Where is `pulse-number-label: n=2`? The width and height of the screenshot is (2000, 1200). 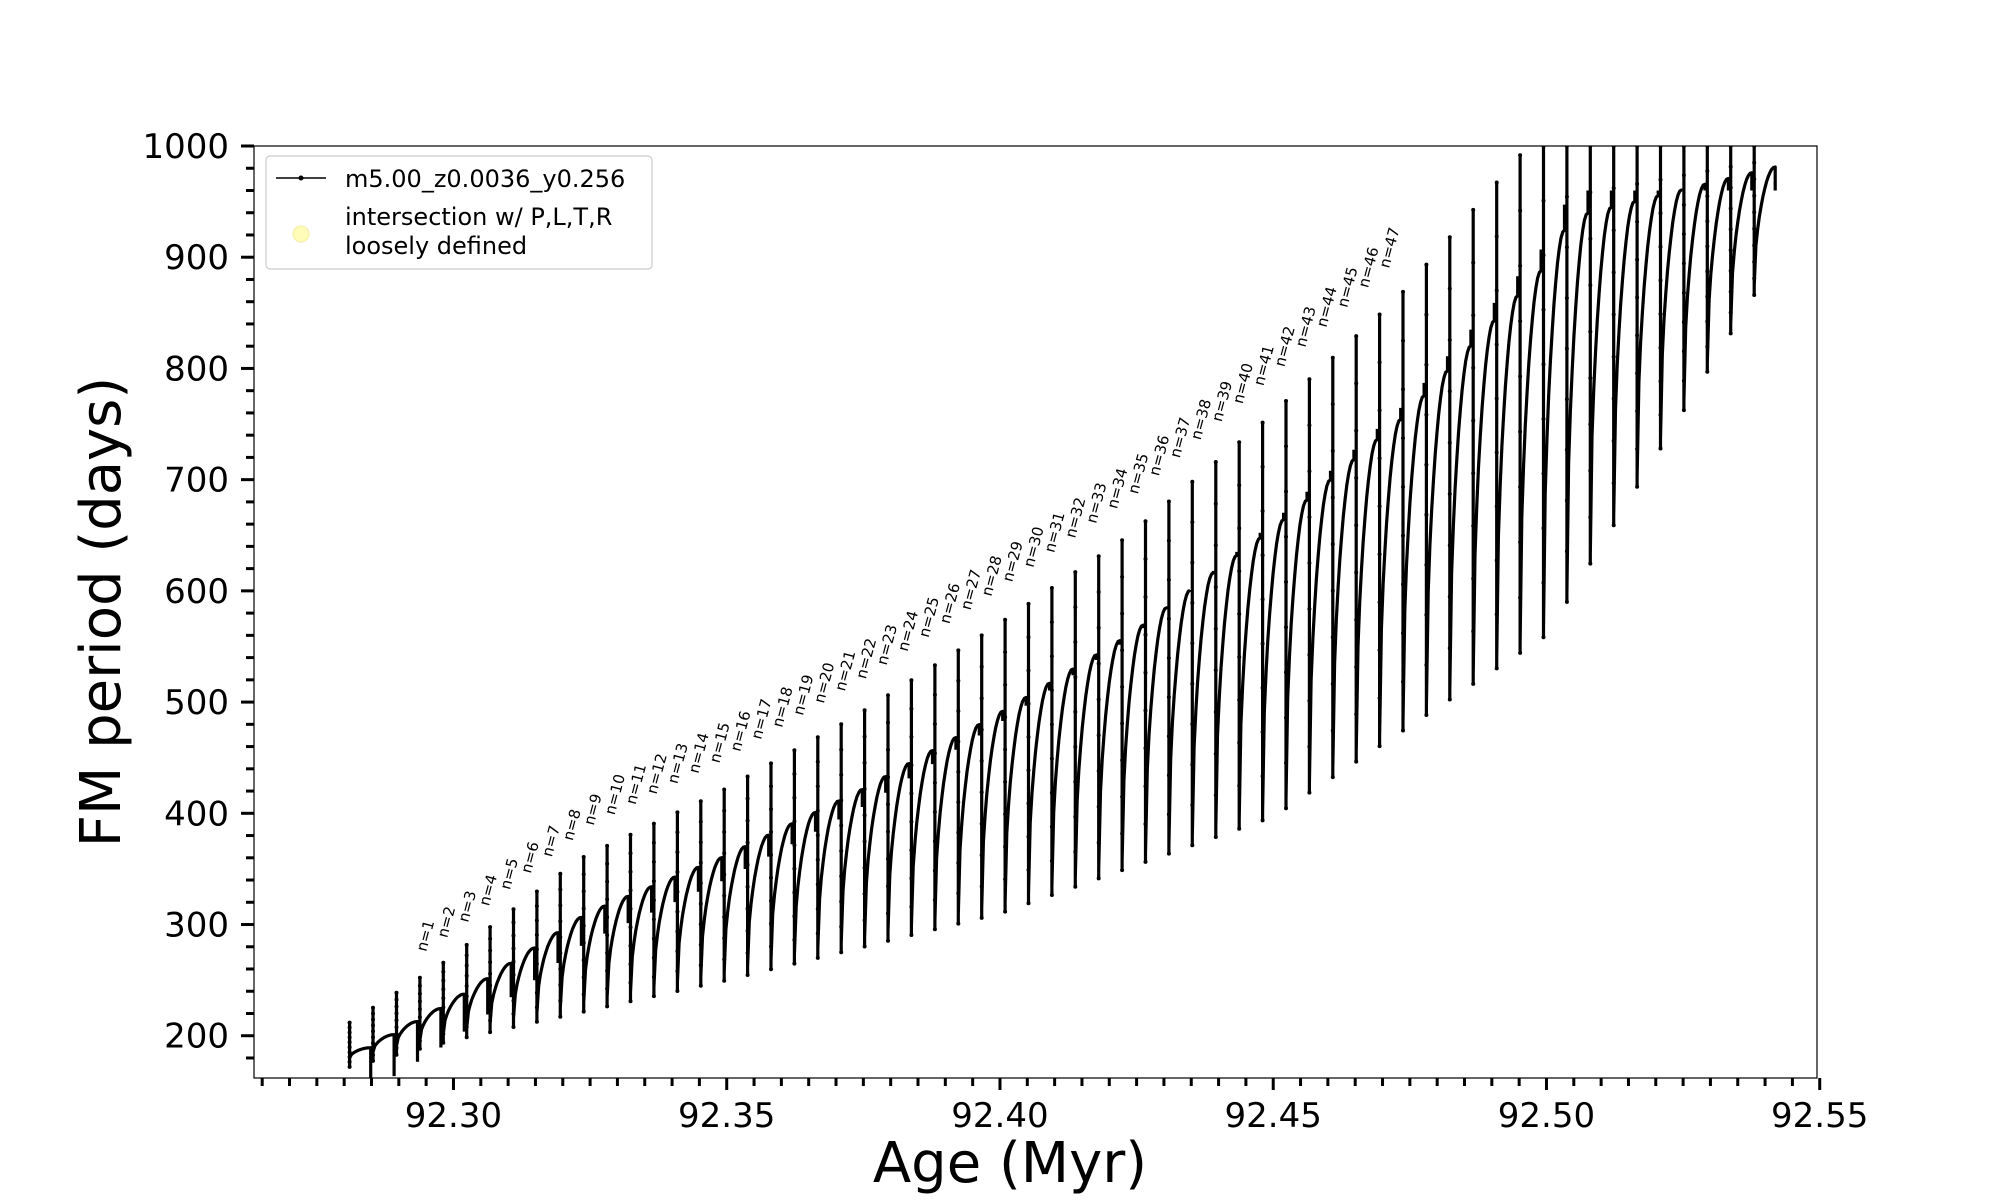 pulse-number-label: n=2 is located at coordinates (447, 921).